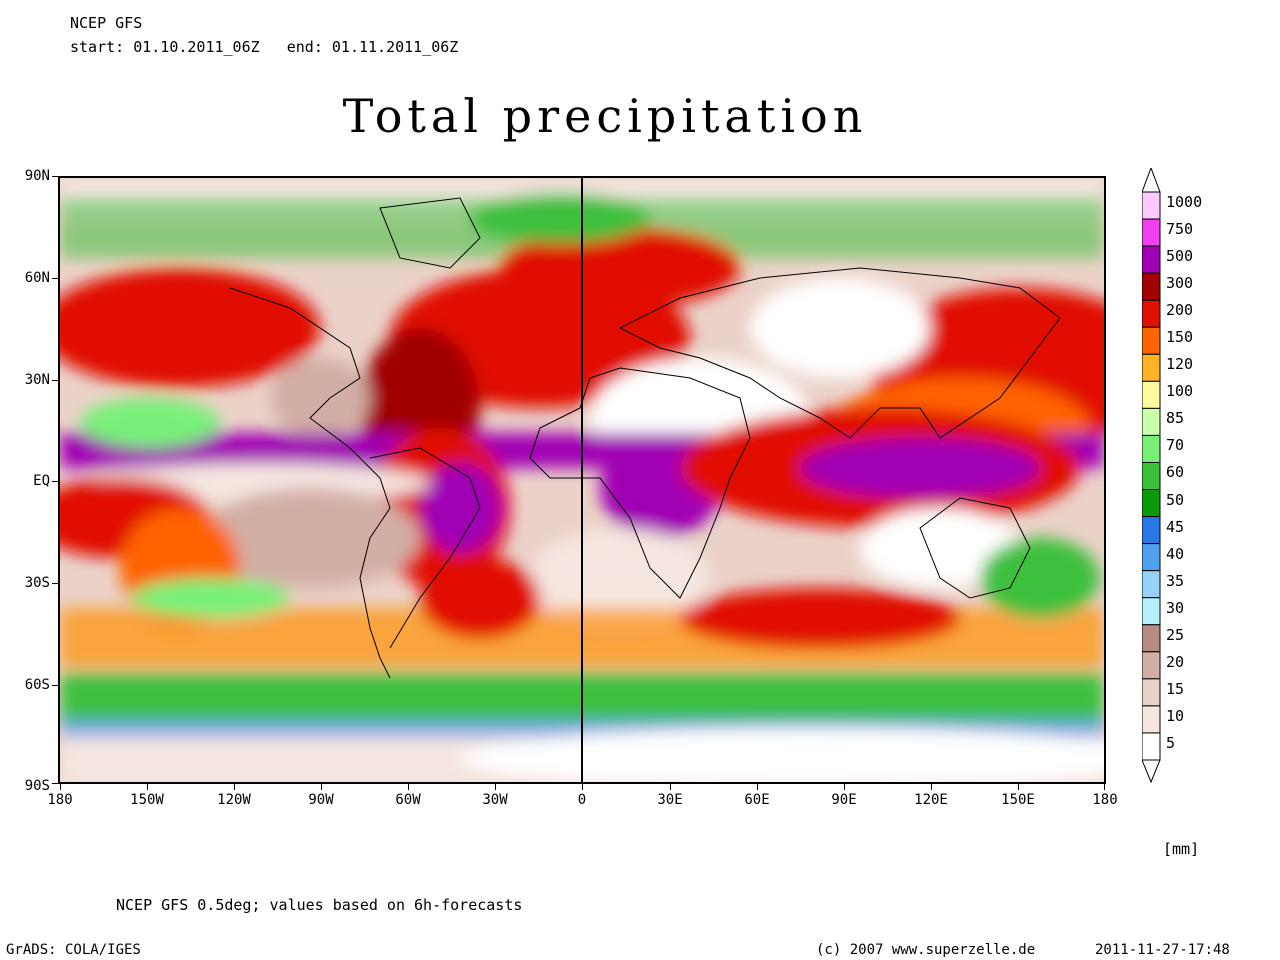 The width and height of the screenshot is (1280, 960). Describe the element at coordinates (106, 23) in the screenshot. I see `model-label: NCEP GFS` at that location.